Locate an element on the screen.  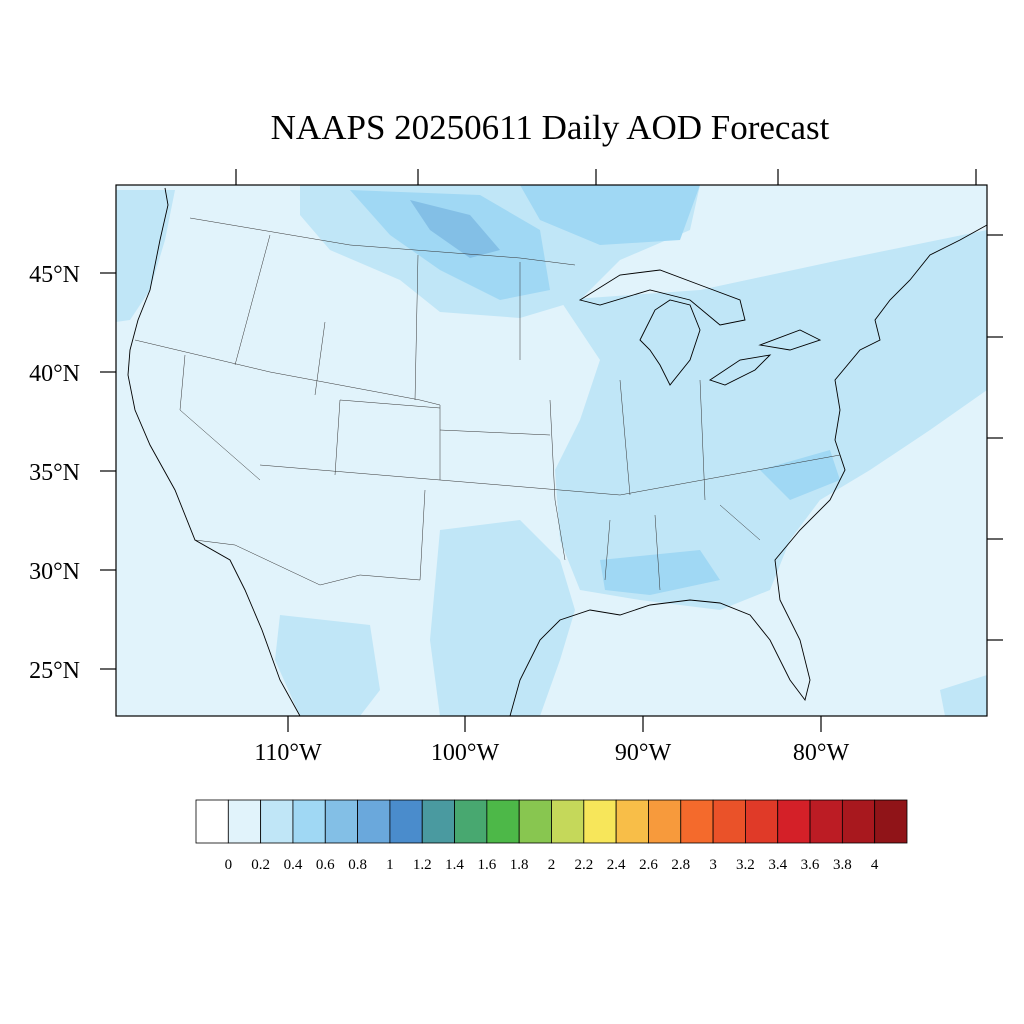
border-mexico is located at coordinates (307, 562).